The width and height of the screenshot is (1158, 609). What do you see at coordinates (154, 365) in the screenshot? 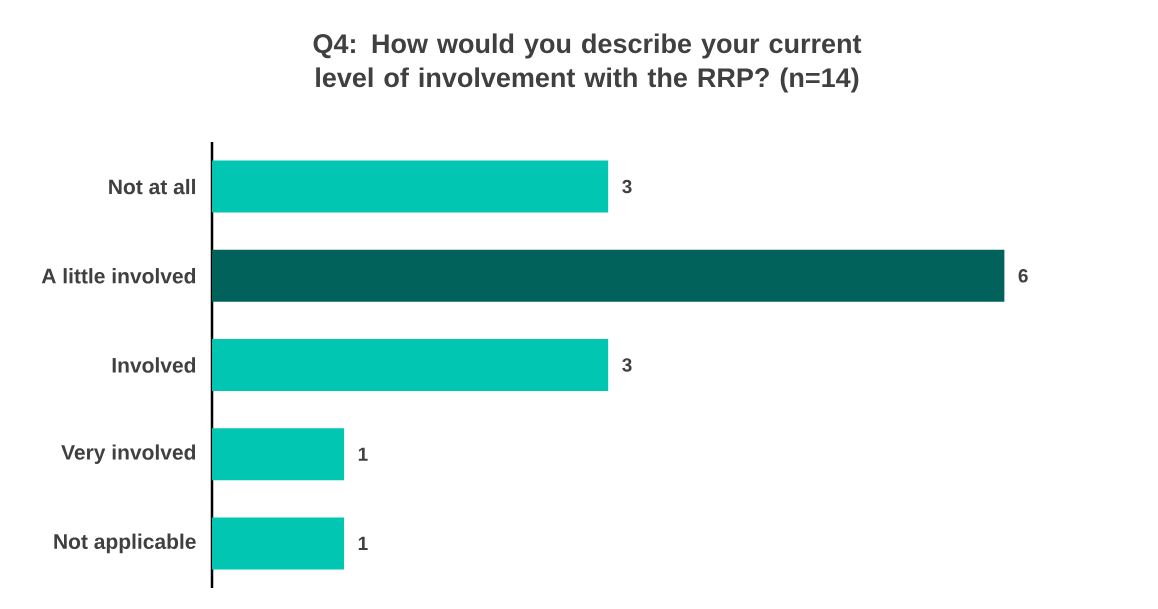
I see `y-tick-label: Involved` at bounding box center [154, 365].